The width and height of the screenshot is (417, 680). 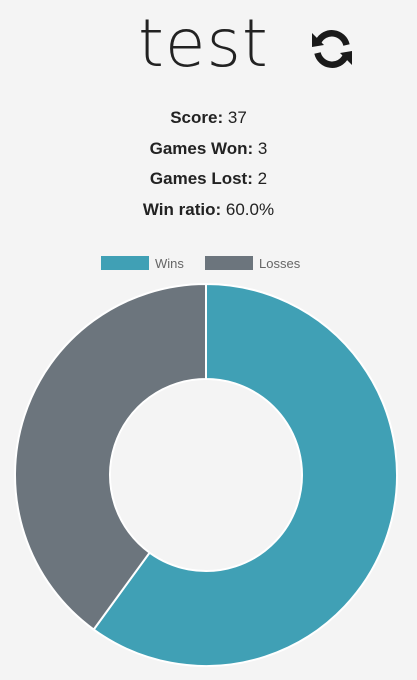 What do you see at coordinates (262, 178) in the screenshot?
I see `games-lost-value: 2` at bounding box center [262, 178].